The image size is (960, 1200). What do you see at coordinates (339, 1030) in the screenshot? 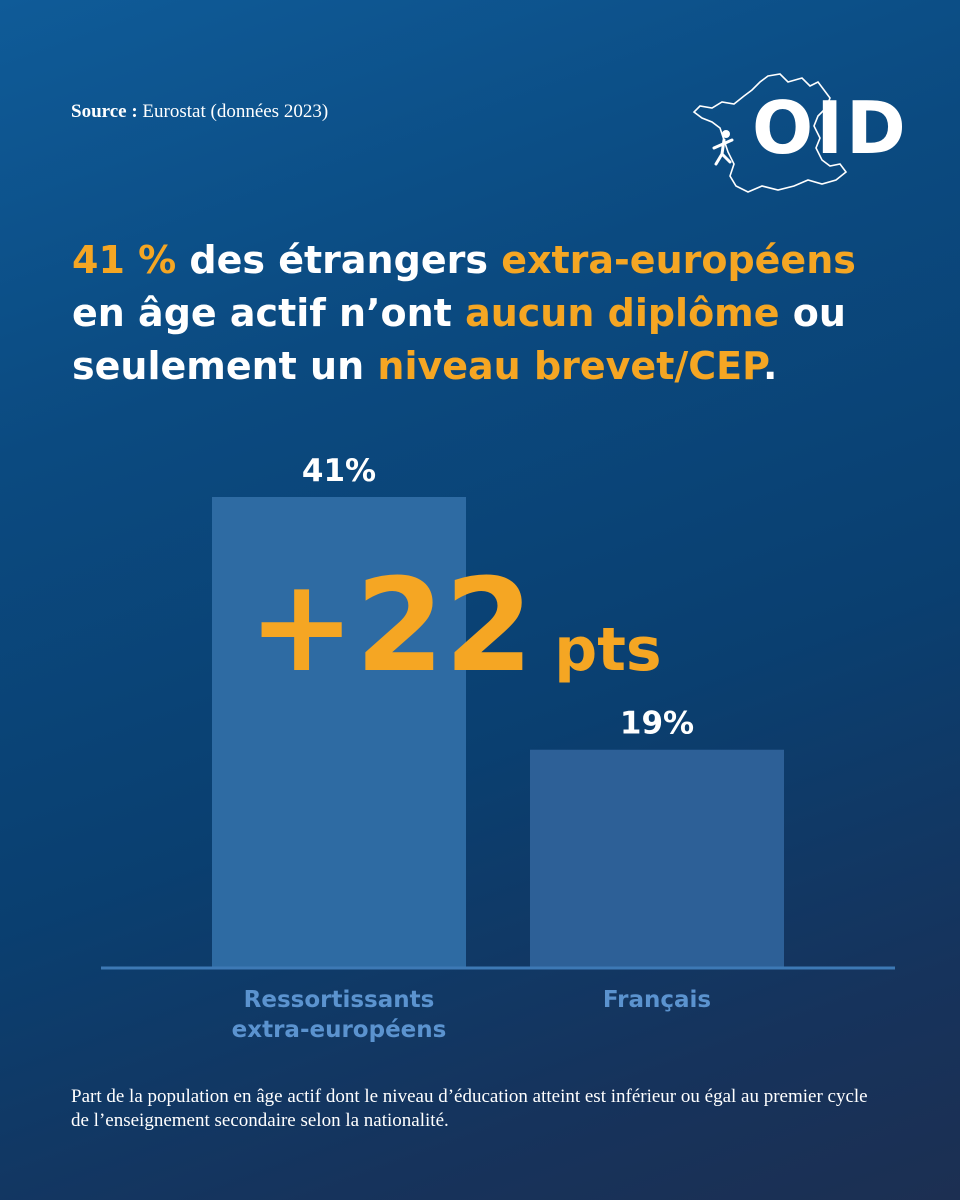
I see `category-label-1-line-2: extra-européens` at bounding box center [339, 1030].